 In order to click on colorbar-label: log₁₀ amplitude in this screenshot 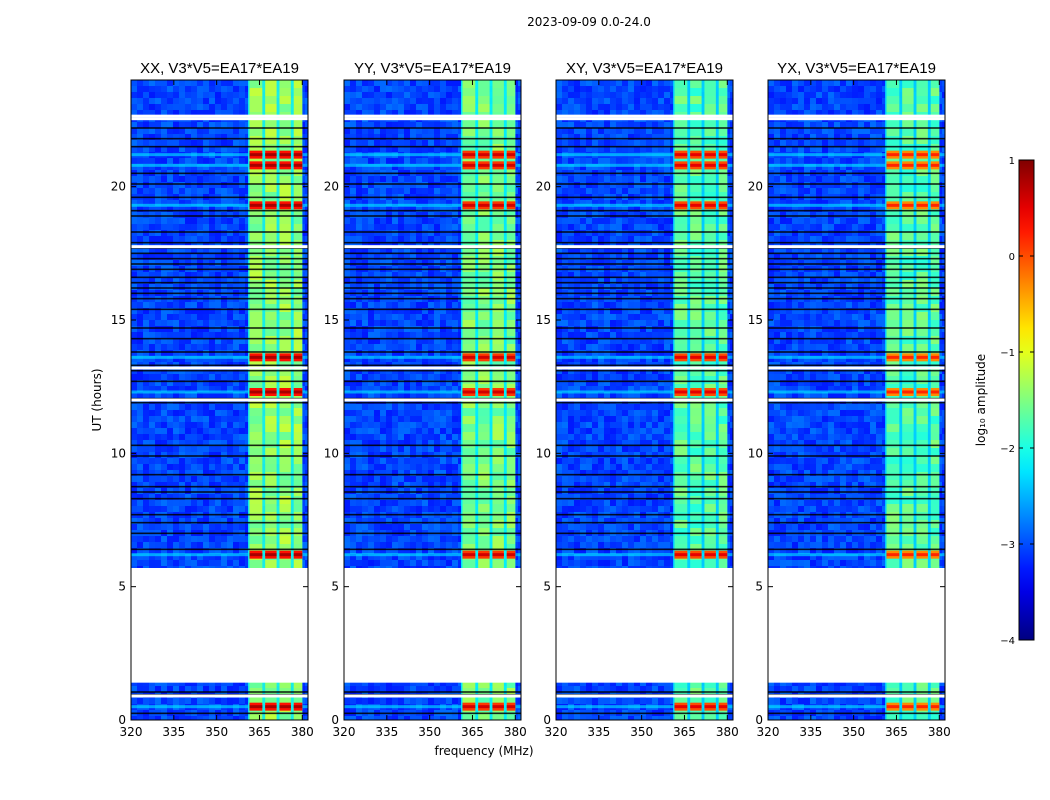, I will do `click(981, 400)`.